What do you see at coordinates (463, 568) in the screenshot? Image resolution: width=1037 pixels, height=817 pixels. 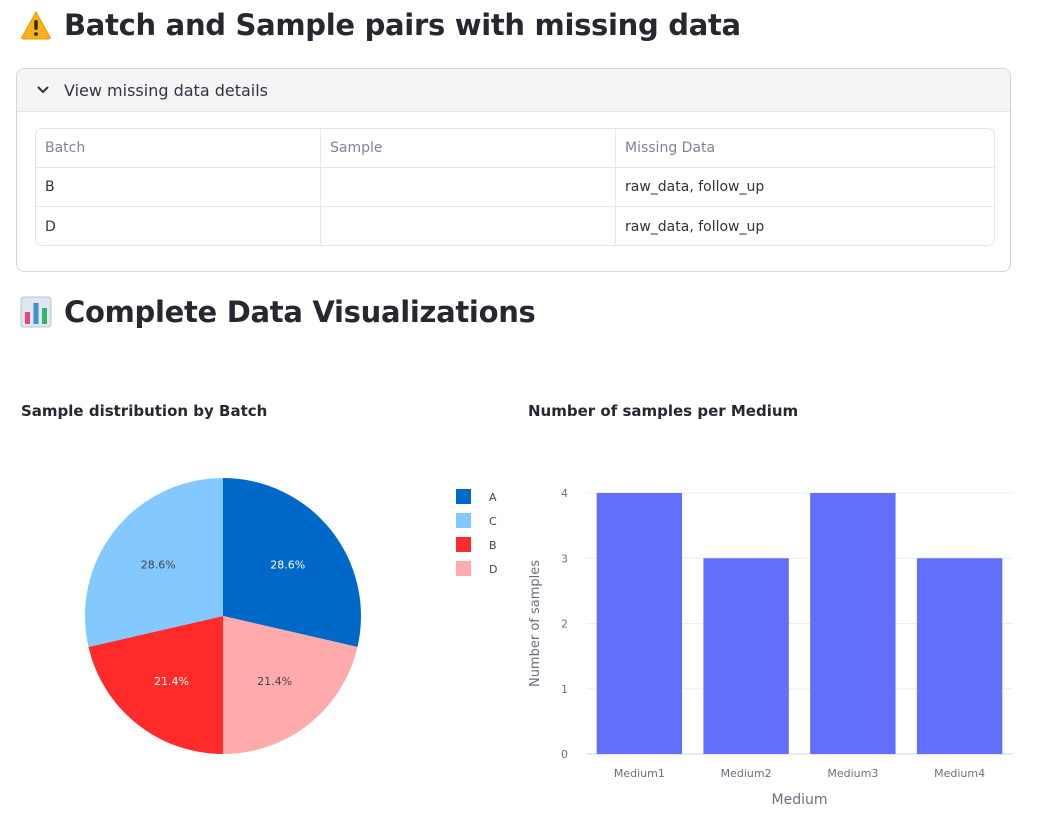 I see `legend-swatch-d` at bounding box center [463, 568].